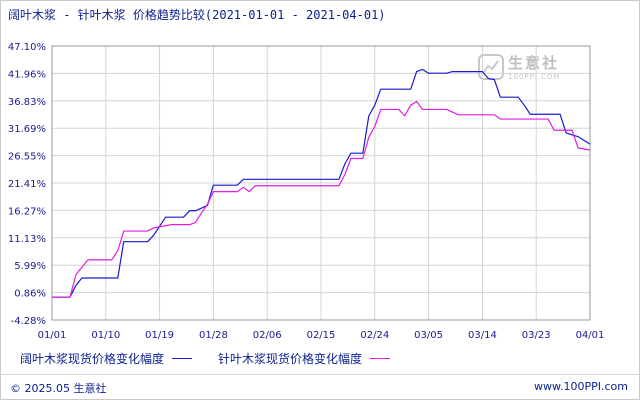  Describe the element at coordinates (590, 335) in the screenshot. I see `x-tick-label: 04/01` at that location.